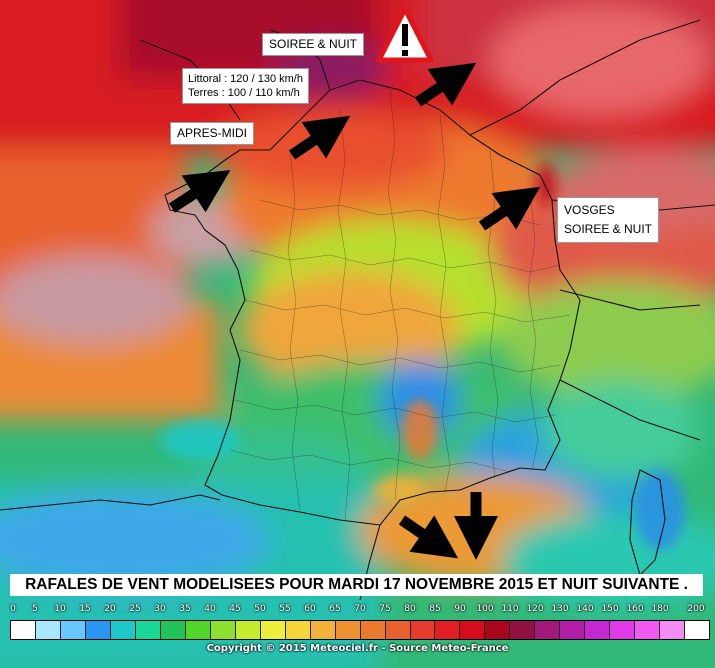  I want to click on legend-value: 0, so click(13, 609).